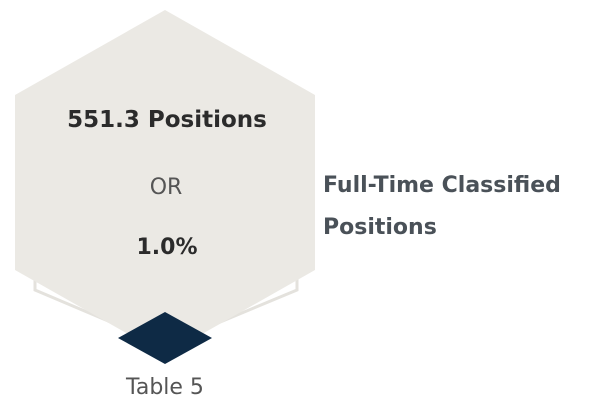  What do you see at coordinates (164, 387) in the screenshot?
I see `caption: Table 5` at bounding box center [164, 387].